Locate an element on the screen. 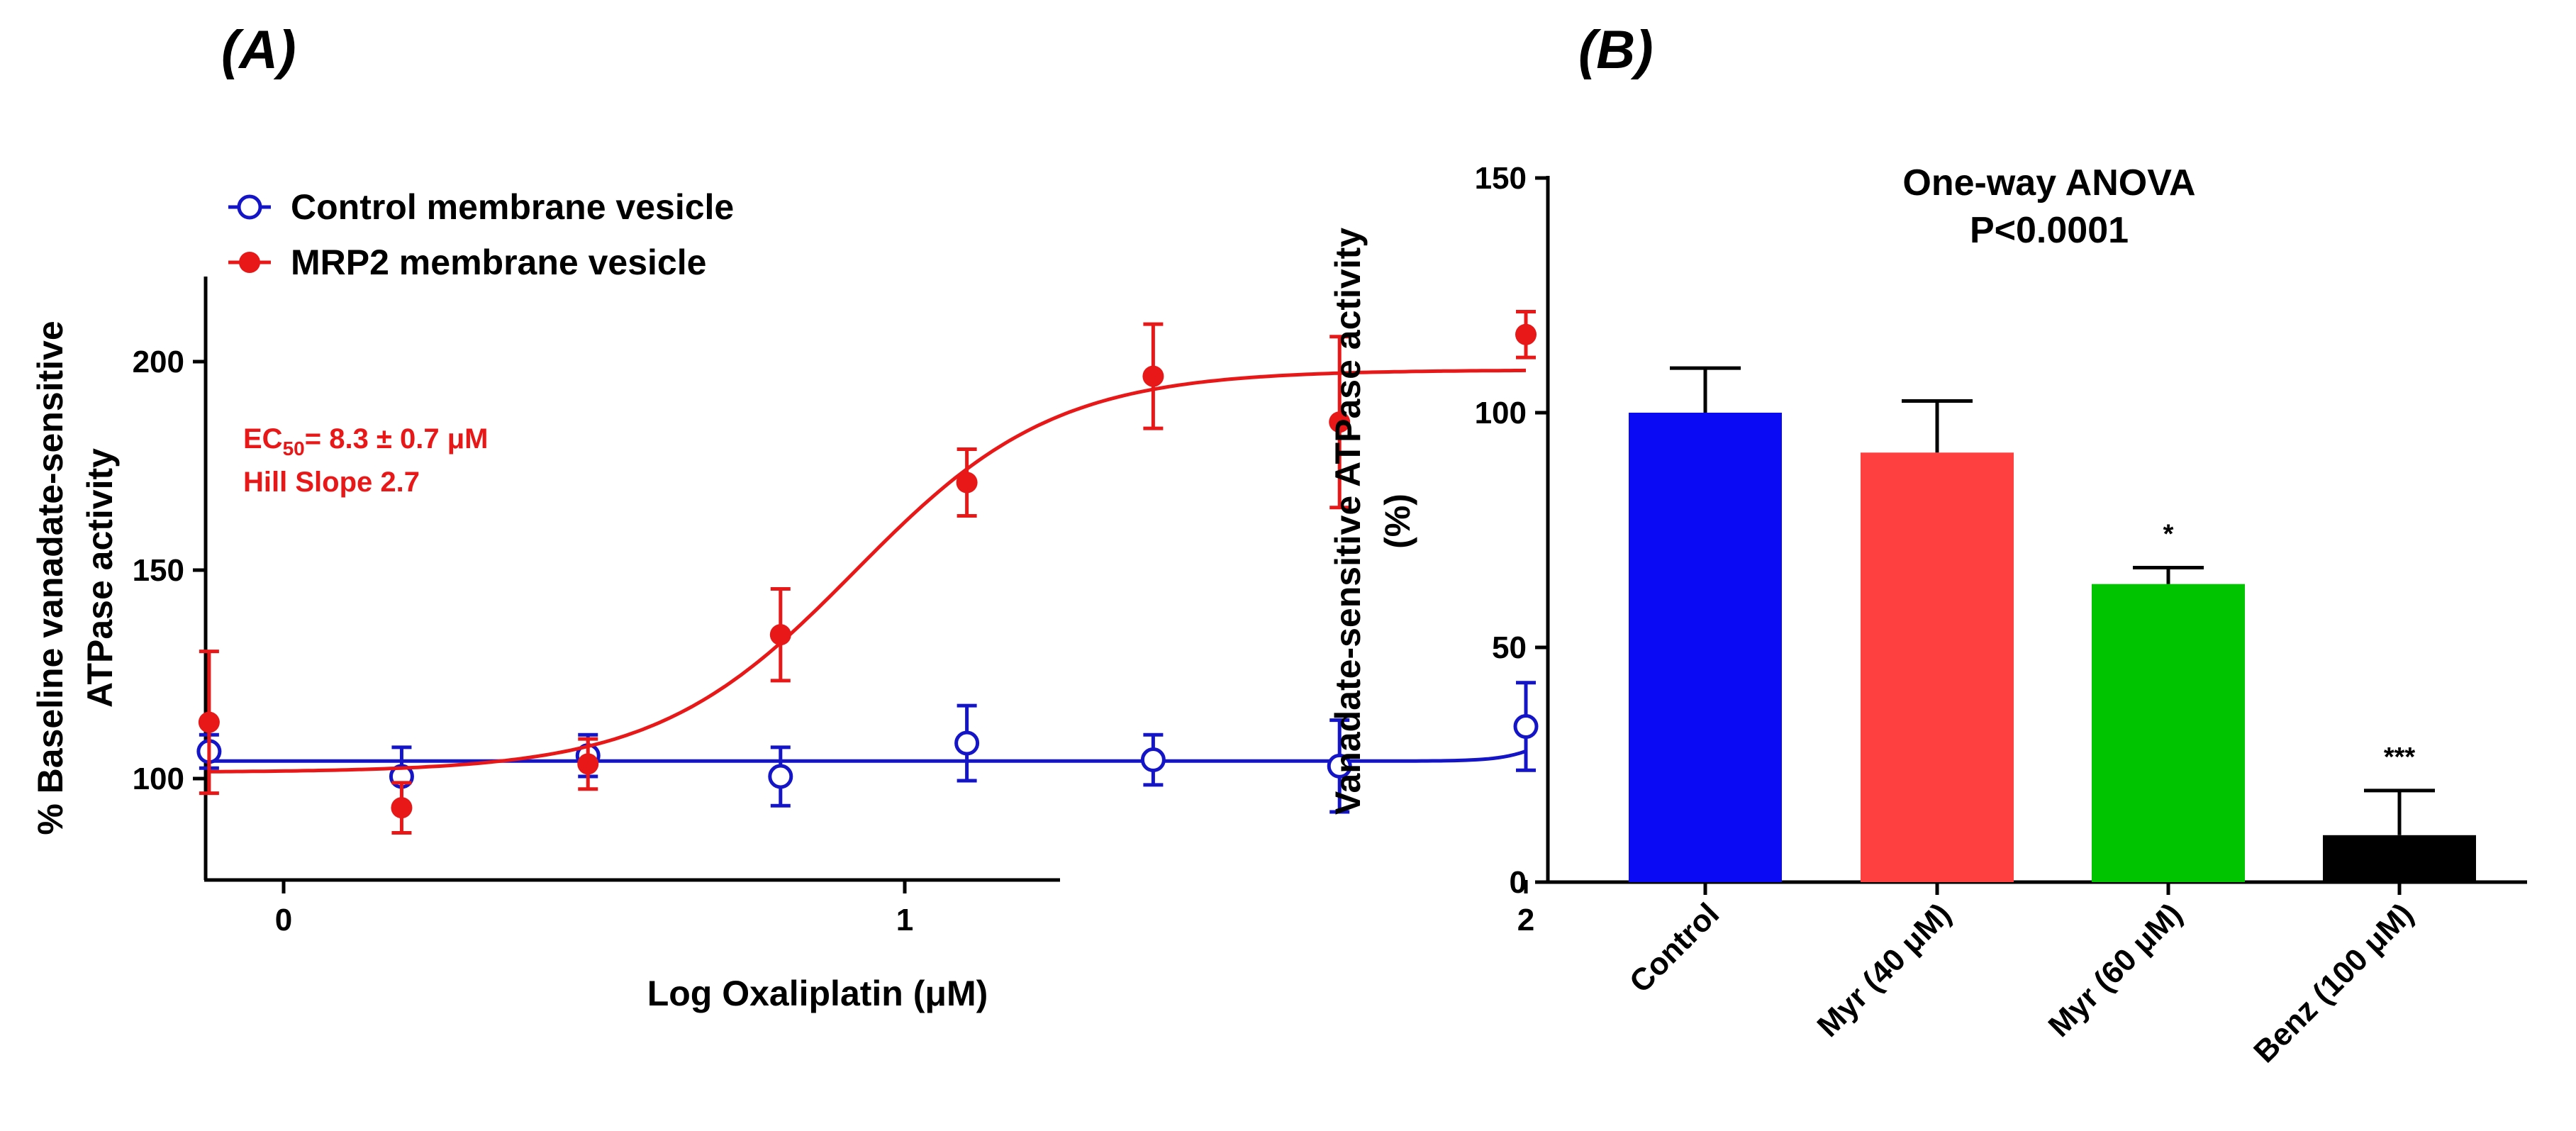 This screenshot has width=2576, height=1131. ec50-annotation: EC50= 8.3 ± 0.7 μM is located at coordinates (366, 441).